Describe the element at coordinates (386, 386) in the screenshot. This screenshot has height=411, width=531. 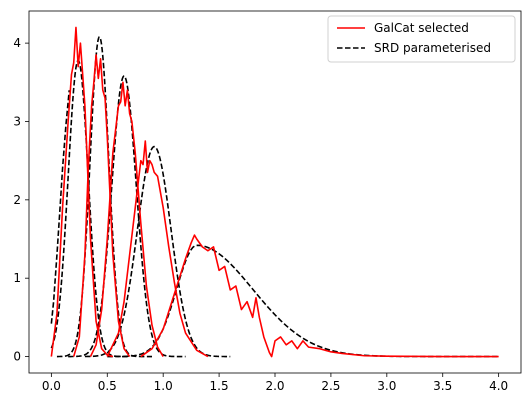
I see `x-tick-label: 3.0` at that location.